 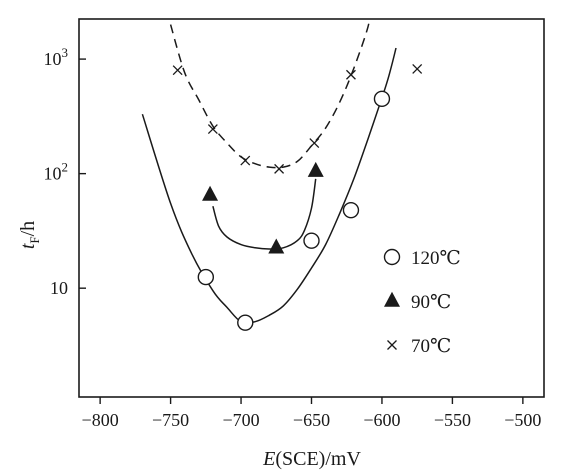 What do you see at coordinates (240, 420) in the screenshot?
I see `x-tick-label: −700` at bounding box center [240, 420].